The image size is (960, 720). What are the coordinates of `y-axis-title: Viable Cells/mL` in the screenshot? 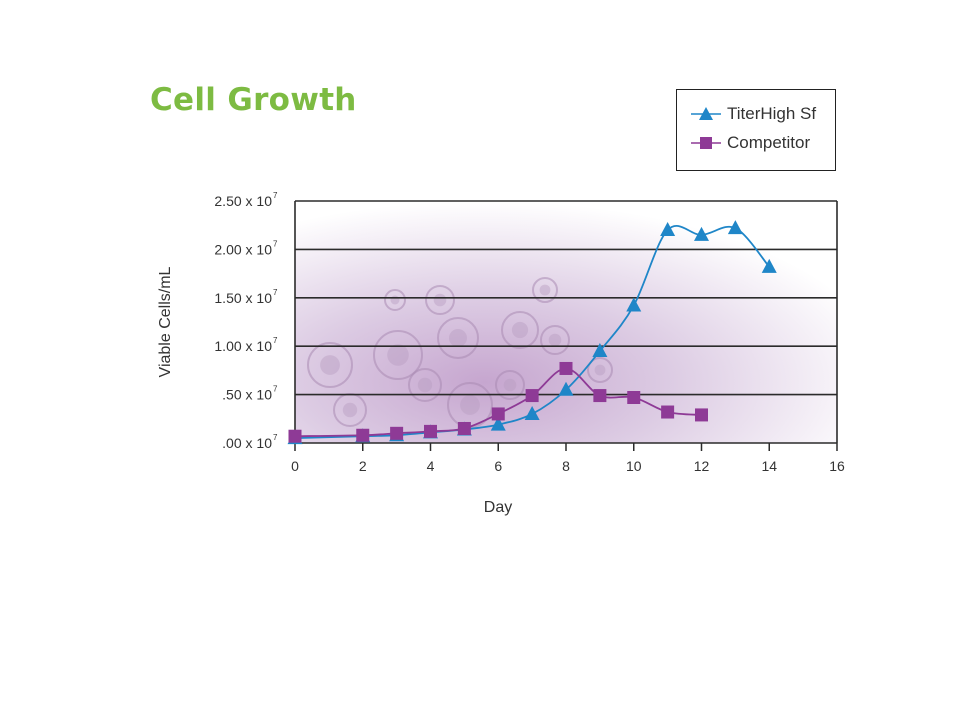 It's located at (165, 321).